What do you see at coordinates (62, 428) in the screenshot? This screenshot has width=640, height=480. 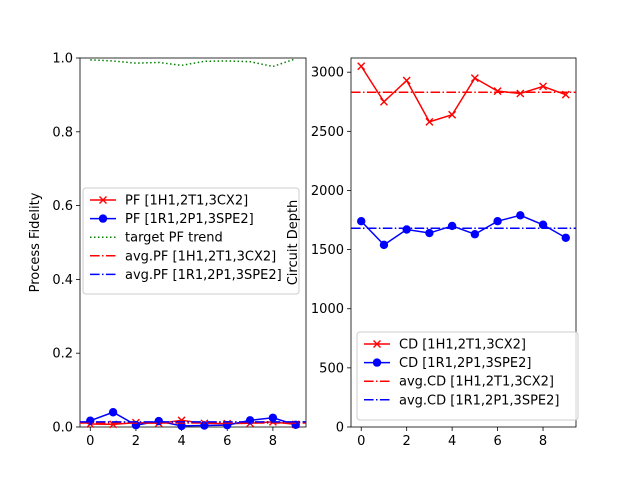 I see `y-tick-label: 0.0` at bounding box center [62, 428].